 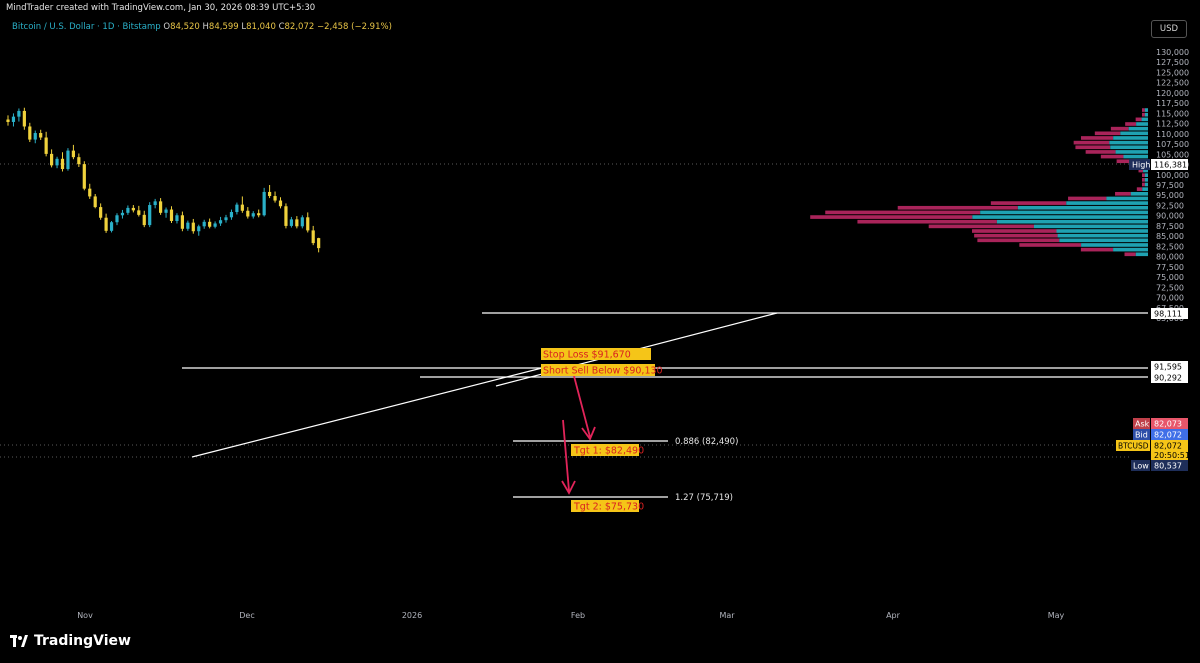 I want to click on high-tag-value: 116,381, so click(x=1170, y=165).